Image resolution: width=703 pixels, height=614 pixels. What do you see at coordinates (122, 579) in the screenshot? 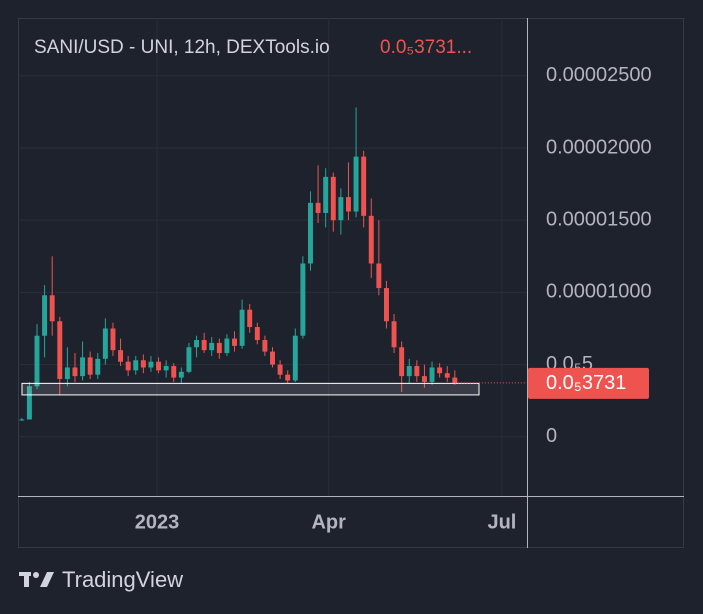
I see `brand-name: TradingView` at bounding box center [122, 579].